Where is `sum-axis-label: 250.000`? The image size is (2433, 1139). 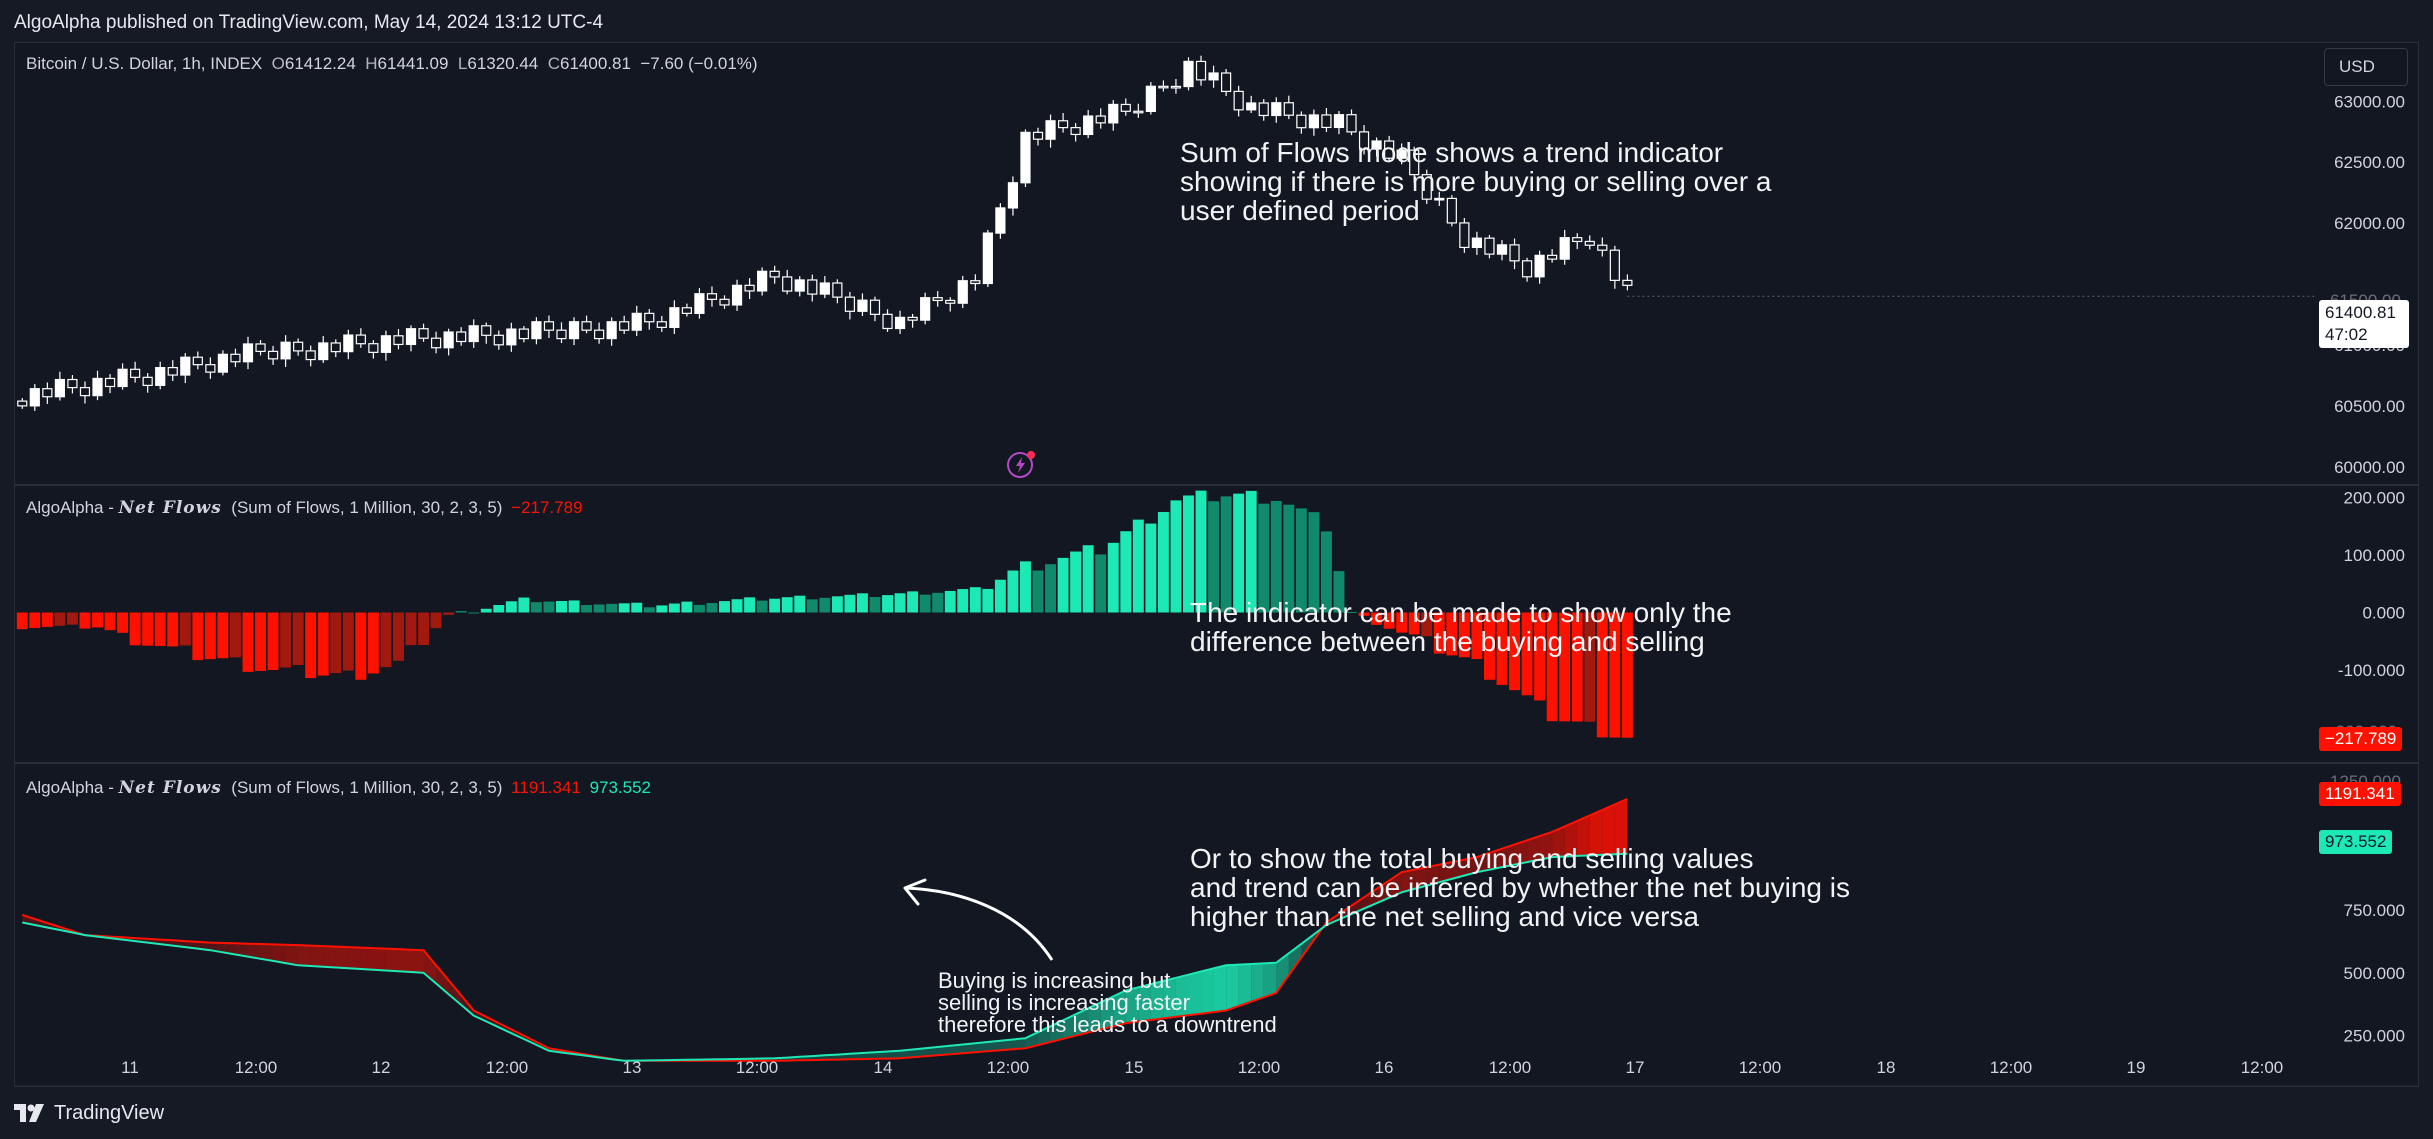 sum-axis-label: 250.000 is located at coordinates (2374, 1036).